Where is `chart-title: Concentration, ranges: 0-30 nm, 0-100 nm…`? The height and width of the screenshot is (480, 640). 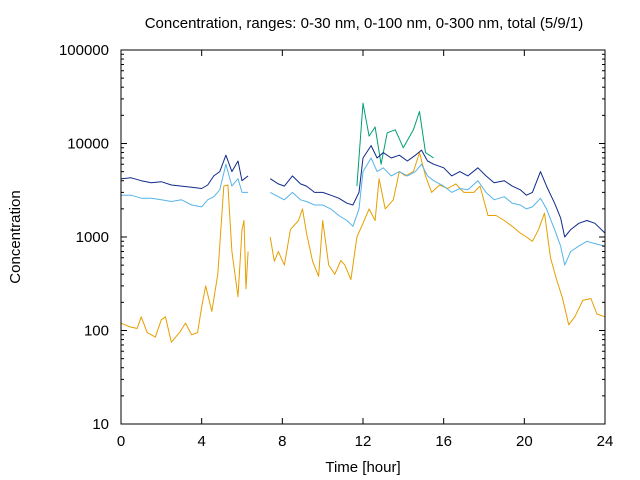
chart-title: Concentration, ranges: 0-30 nm, 0-100 nm… is located at coordinates (364, 23).